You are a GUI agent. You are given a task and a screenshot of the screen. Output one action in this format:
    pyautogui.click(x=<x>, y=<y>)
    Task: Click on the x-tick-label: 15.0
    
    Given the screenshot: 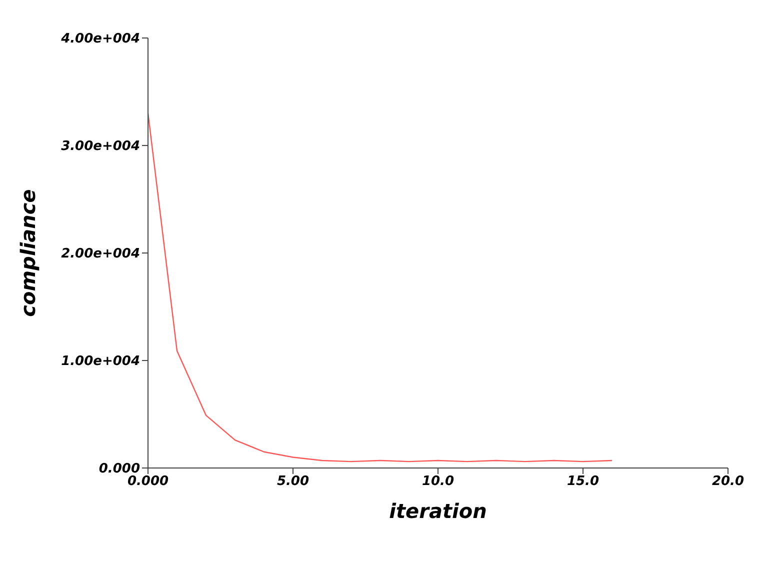 What is the action you would take?
    pyautogui.click(x=583, y=482)
    